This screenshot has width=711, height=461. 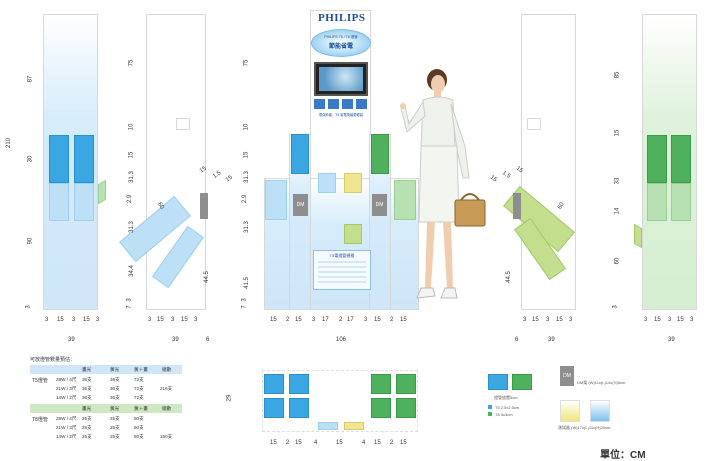 What do you see at coordinates (353, 234) in the screenshot?
I see `shelf-box-green` at bounding box center [353, 234].